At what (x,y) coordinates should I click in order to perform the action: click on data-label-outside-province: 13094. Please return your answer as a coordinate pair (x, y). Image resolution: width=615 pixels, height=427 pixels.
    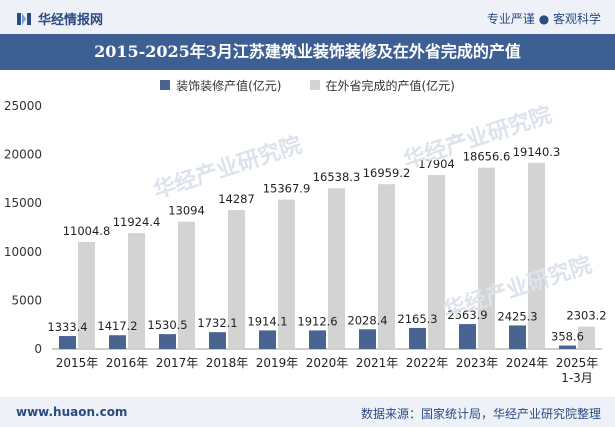
    Looking at the image, I should click on (186, 211).